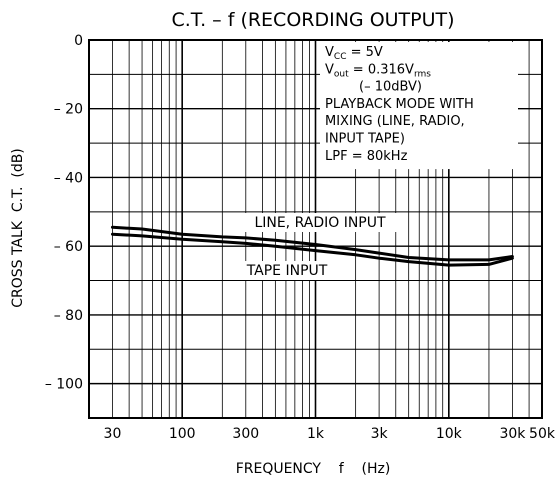  Describe the element at coordinates (542, 434) in the screenshot. I see `x-tick-label: 50k` at that location.